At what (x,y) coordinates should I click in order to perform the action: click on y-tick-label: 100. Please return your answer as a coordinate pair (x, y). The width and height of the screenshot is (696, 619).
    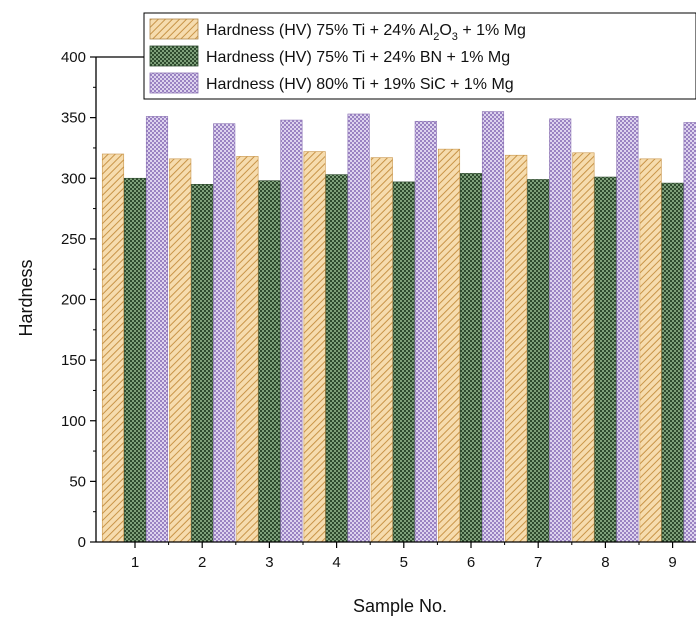
    Looking at the image, I should click on (73, 421).